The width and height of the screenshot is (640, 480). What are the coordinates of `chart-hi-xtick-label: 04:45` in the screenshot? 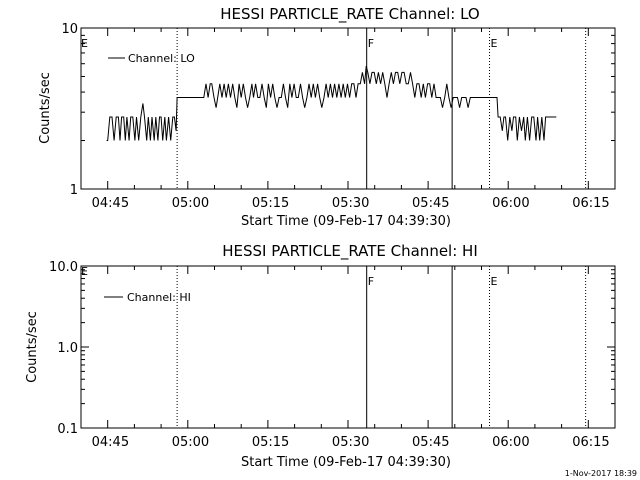 It's located at (110, 442).